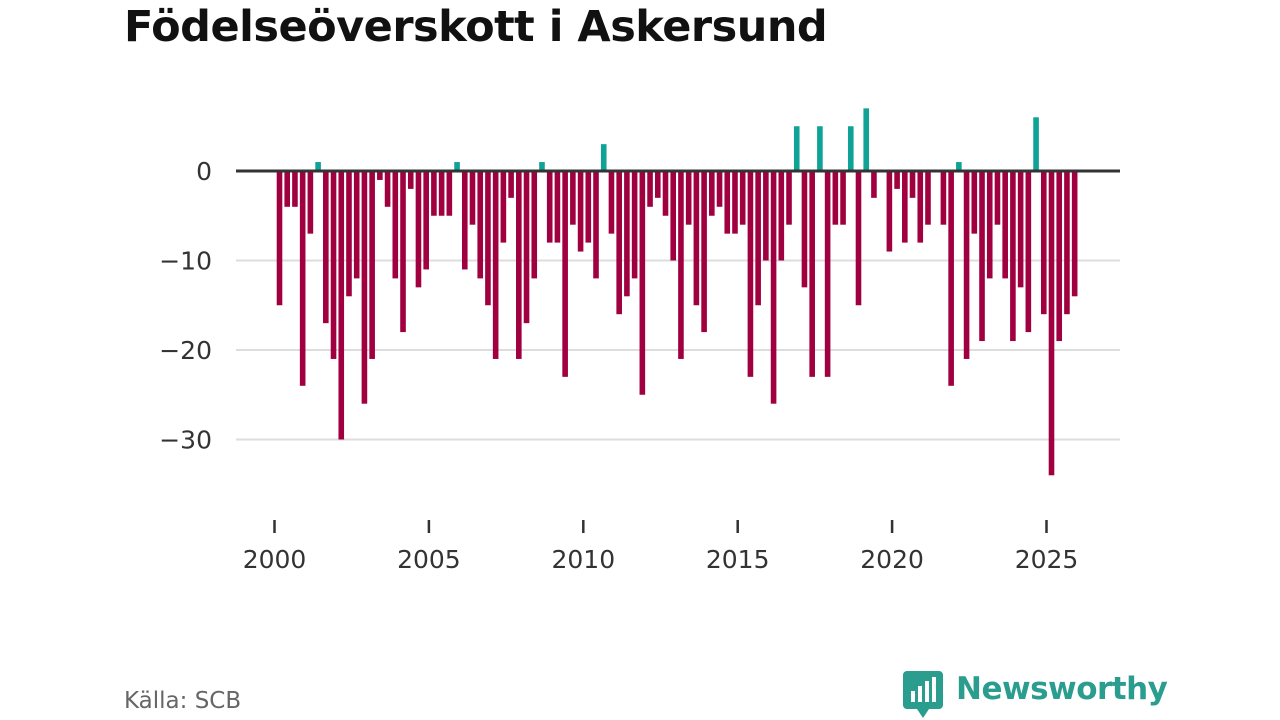 Image resolution: width=1280 pixels, height=720 pixels. I want to click on y-tick-label: −30, so click(185, 440).